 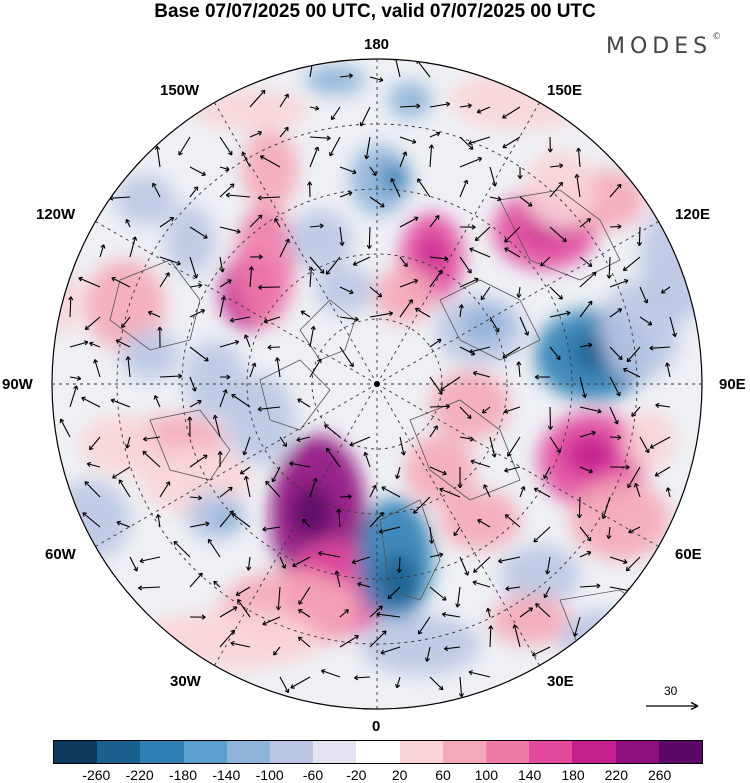 What do you see at coordinates (560, 681) in the screenshot?
I see `lon-label-30e: 30E` at bounding box center [560, 681].